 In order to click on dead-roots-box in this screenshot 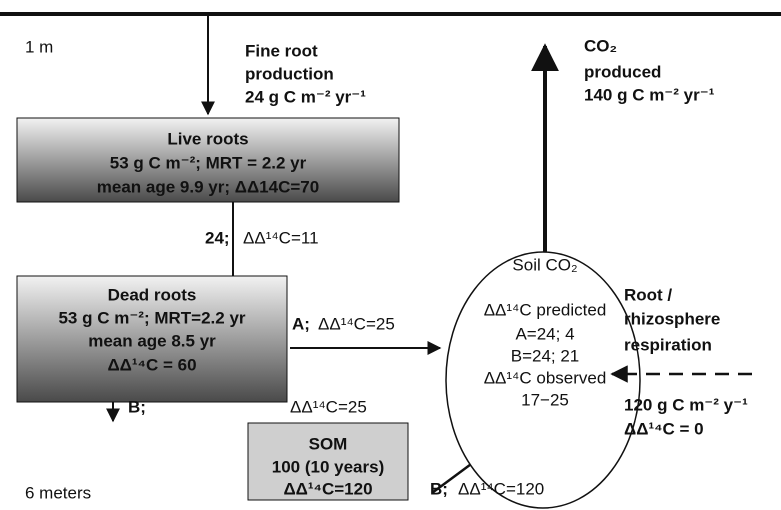, I will do `click(152, 339)`.